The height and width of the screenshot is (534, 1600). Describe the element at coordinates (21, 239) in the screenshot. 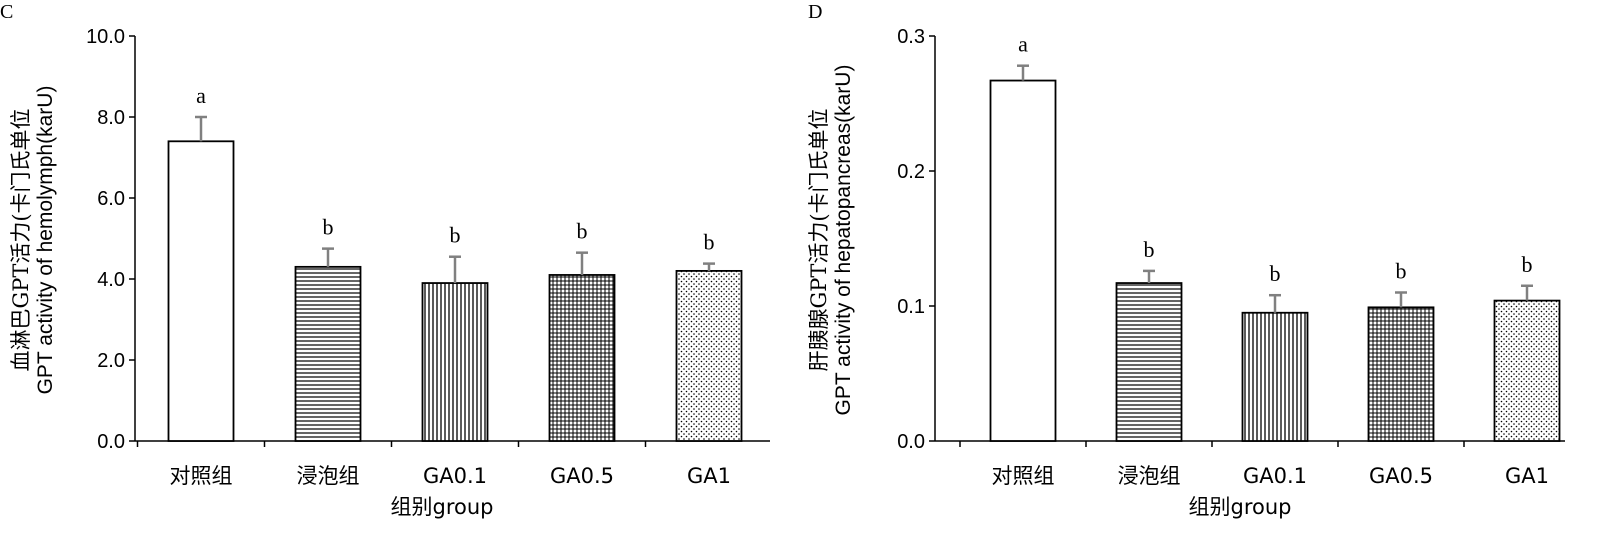

I see `y-axis-label-cn: 血淋巴GPT活力(卡门氏单位` at that location.